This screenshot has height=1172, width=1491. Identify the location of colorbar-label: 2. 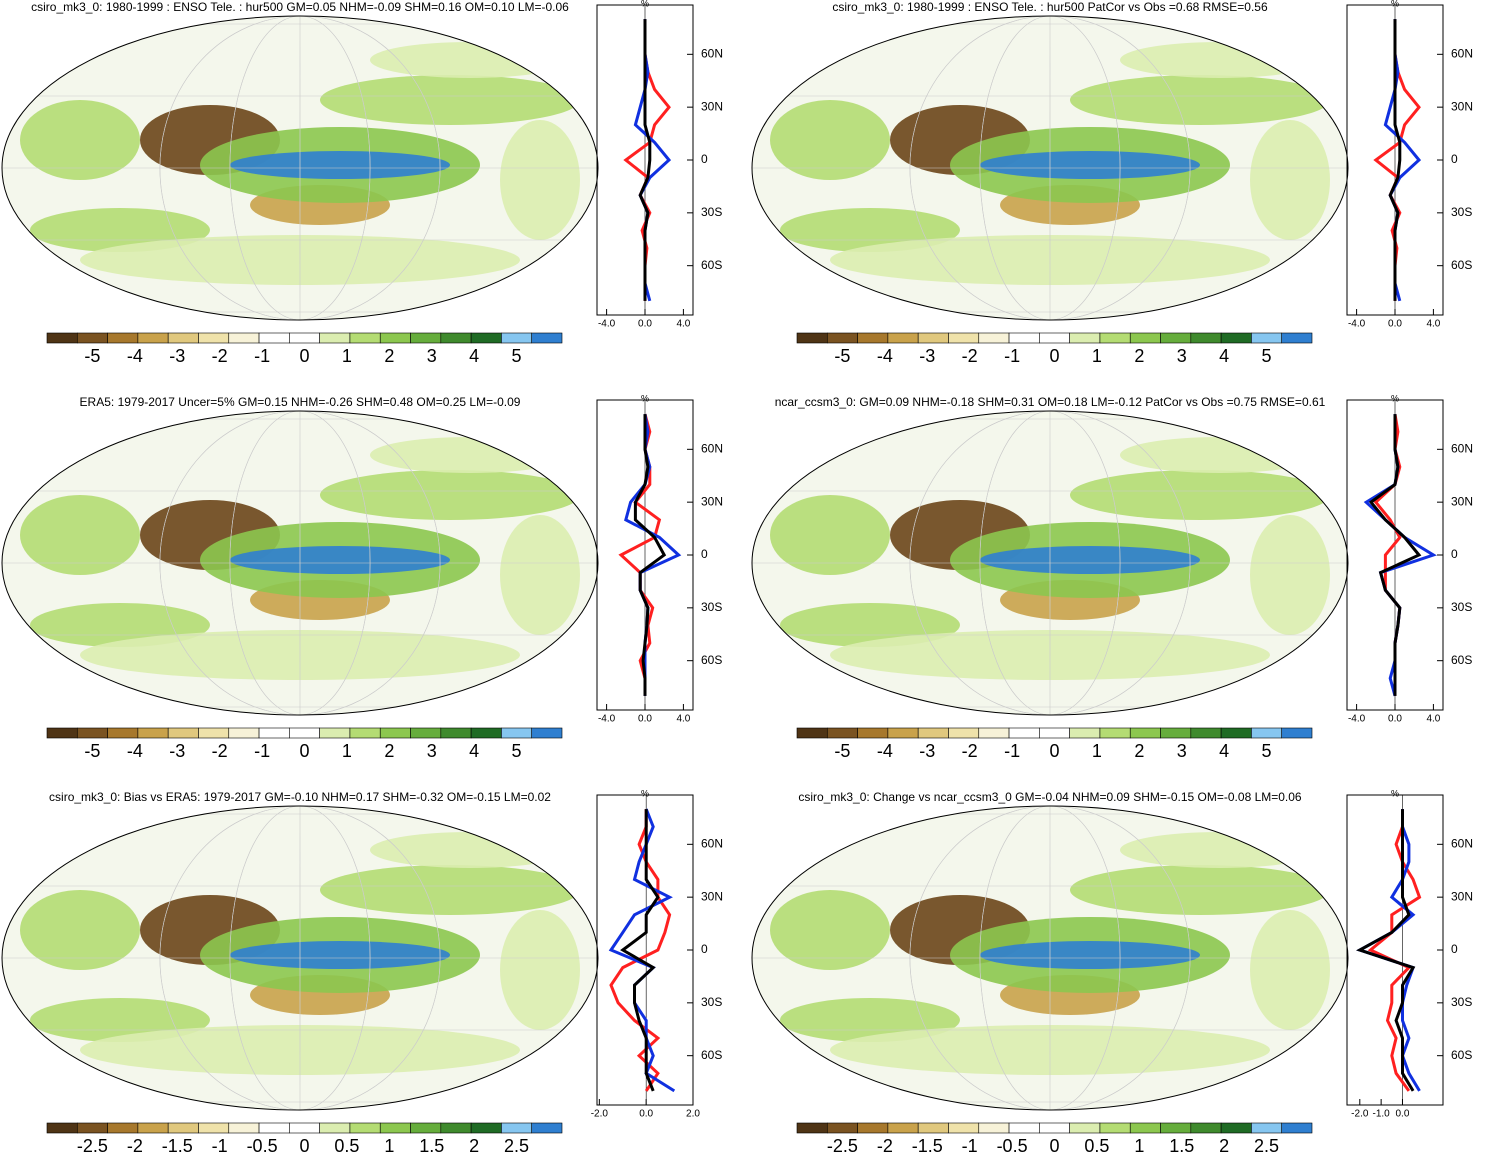
(1224, 1146).